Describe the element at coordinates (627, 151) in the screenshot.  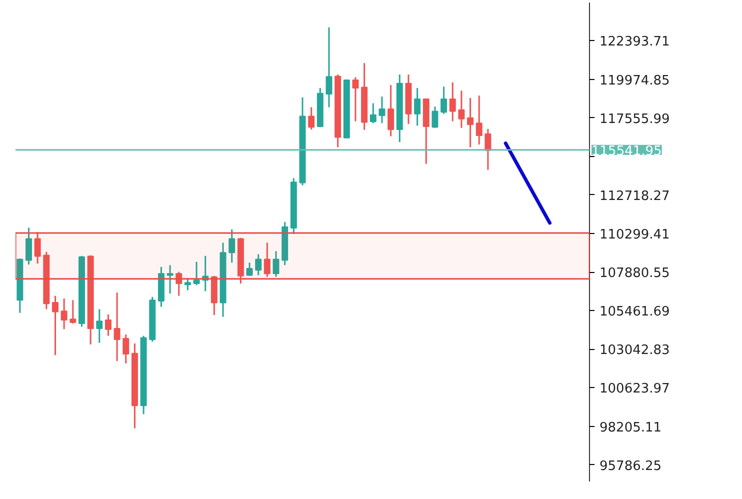
I see `ref-line-label: 115541.95` at that location.